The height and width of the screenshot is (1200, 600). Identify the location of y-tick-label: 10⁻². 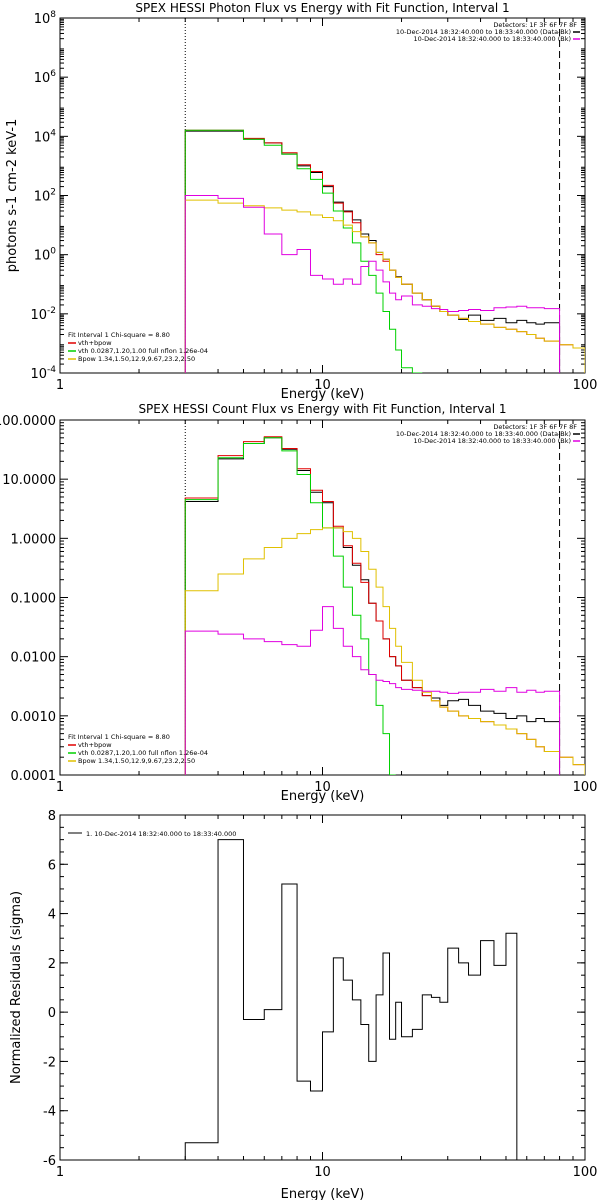
(43, 314).